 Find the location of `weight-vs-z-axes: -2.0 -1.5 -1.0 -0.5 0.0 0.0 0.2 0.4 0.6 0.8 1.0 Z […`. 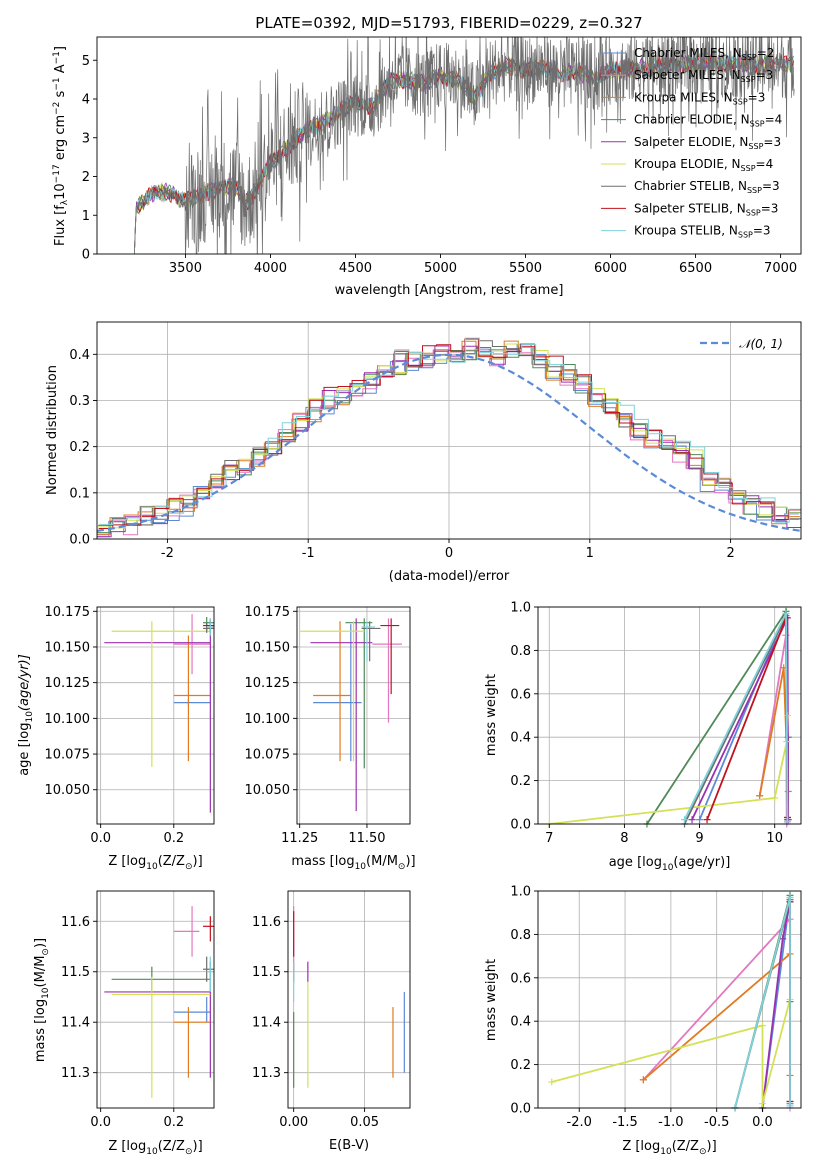

weight-vs-z-axes: -2.0 -1.5 -1.0 -0.5 0.0 0.0 0.2 0.4 0.6 0.8 1.0 Z [… is located at coordinates (643, 1021).